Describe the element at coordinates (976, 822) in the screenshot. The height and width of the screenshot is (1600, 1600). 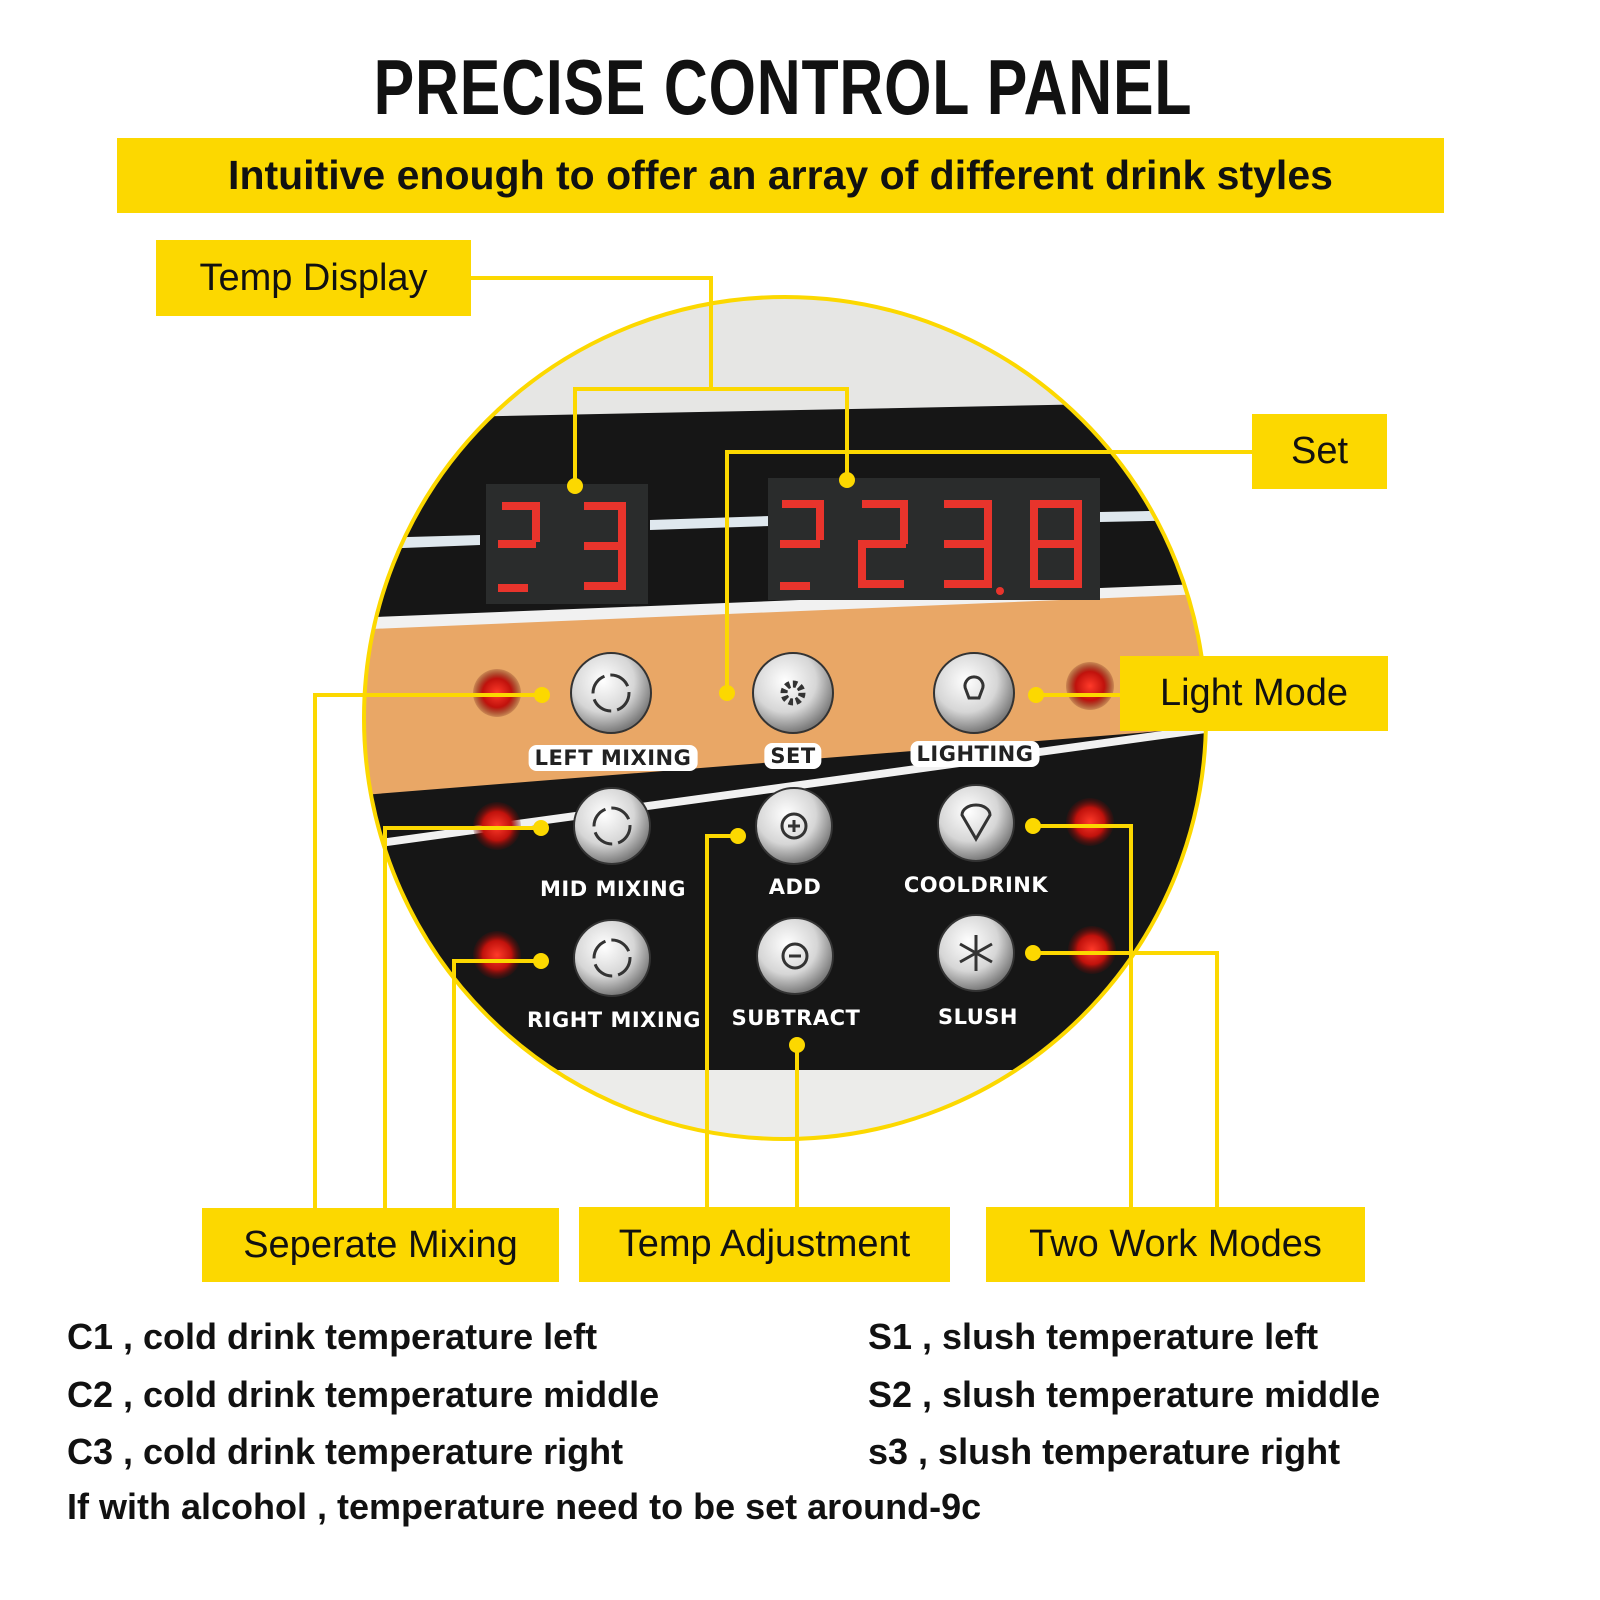
I see `ice-cream-icon` at that location.